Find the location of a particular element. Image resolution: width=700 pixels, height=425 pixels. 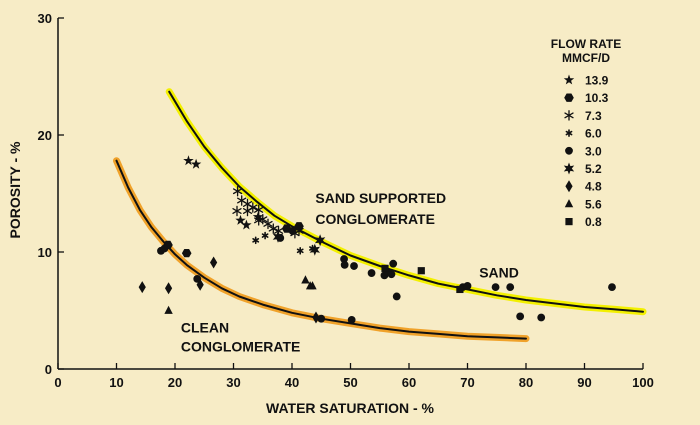

legend-items: 13.9 10.3 7.3 6.0 3.0 5.2 4.8 5.6 0.8 is located at coordinates (586, 151).